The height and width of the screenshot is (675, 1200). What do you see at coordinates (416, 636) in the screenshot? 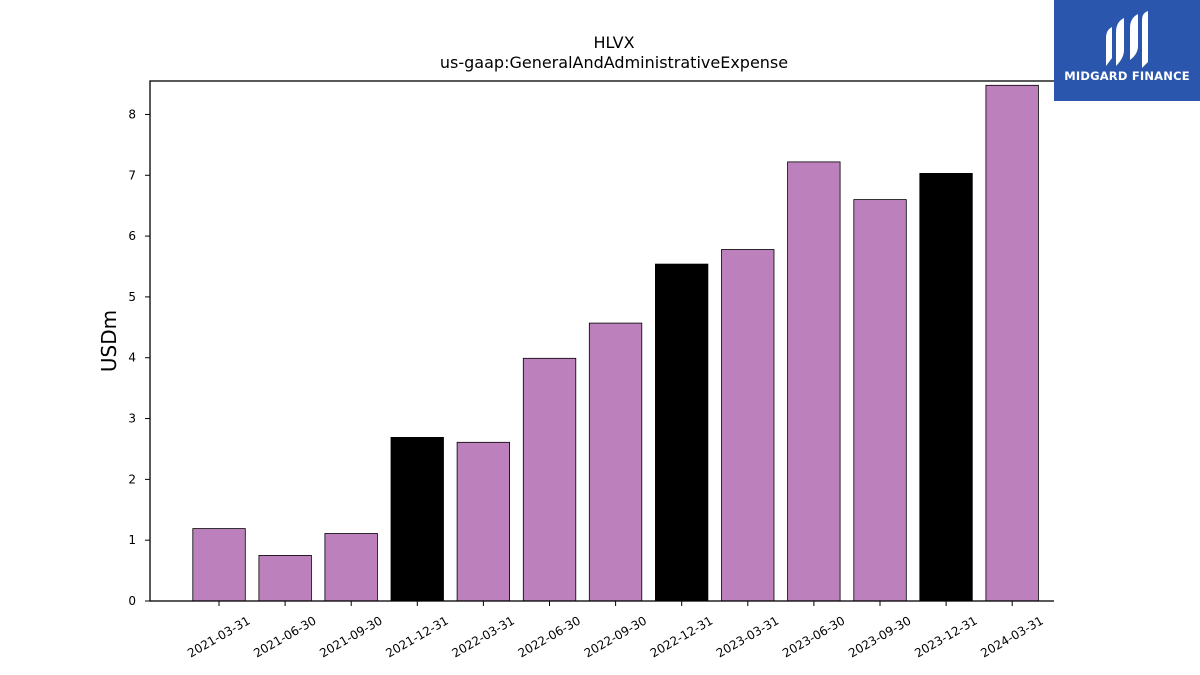
I see `x-tick-label: 2021-12-31` at bounding box center [416, 636].